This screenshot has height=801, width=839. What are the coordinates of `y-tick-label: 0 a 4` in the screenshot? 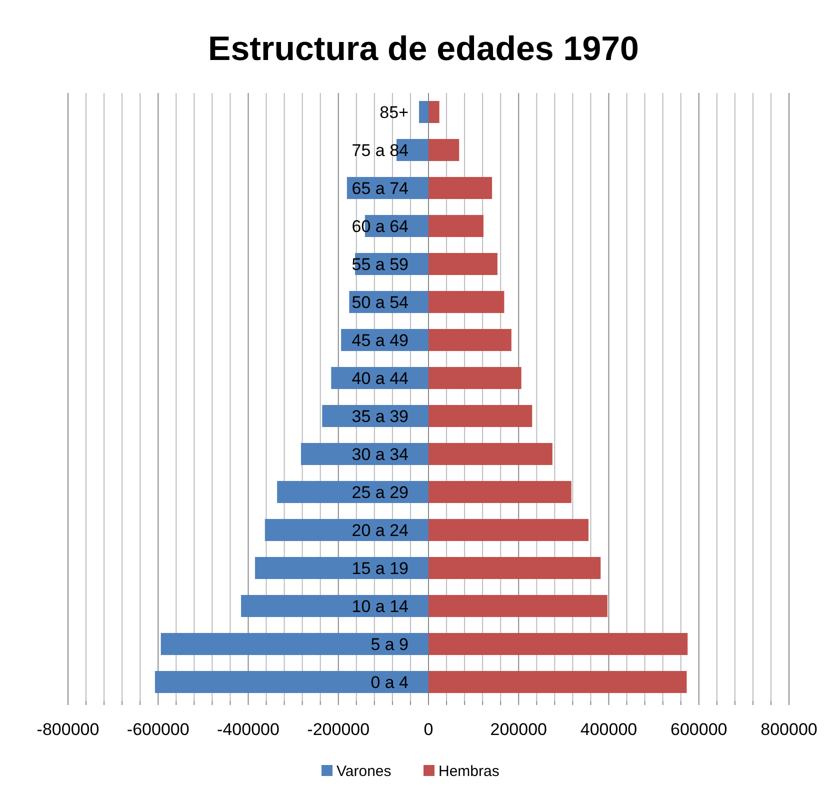 It's located at (389, 682).